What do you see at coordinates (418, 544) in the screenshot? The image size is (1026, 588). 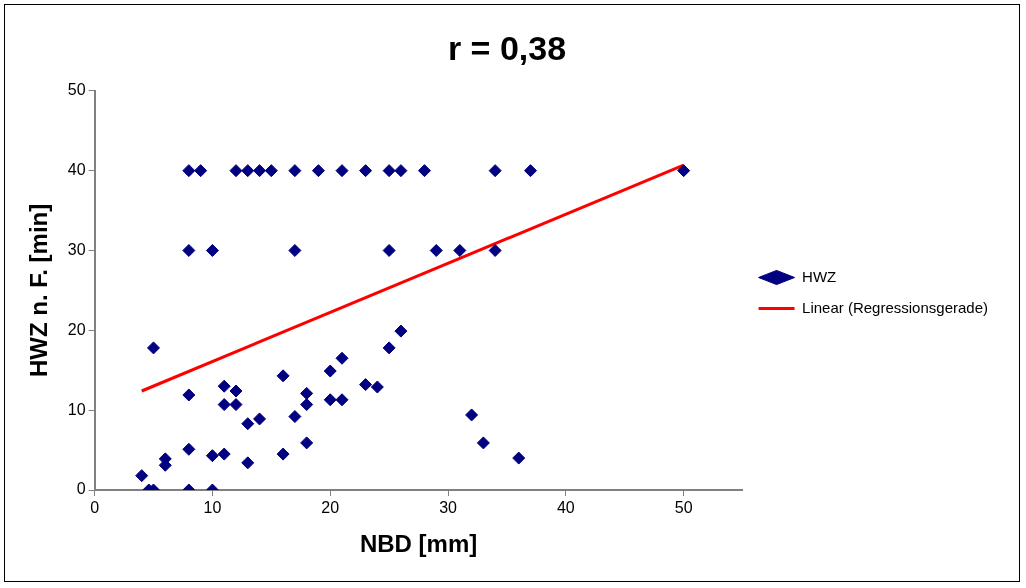 I see `x-axis-title: NBD [mm]` at bounding box center [418, 544].